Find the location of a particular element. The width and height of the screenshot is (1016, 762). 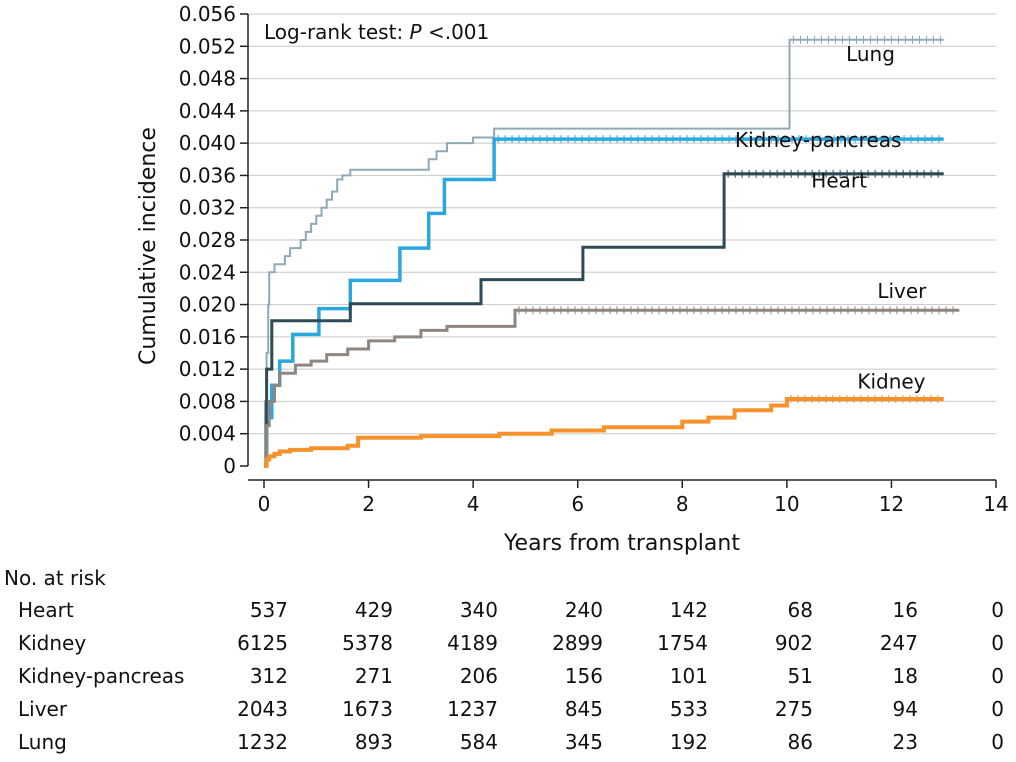

risk-cell: 312 is located at coordinates (268, 676).